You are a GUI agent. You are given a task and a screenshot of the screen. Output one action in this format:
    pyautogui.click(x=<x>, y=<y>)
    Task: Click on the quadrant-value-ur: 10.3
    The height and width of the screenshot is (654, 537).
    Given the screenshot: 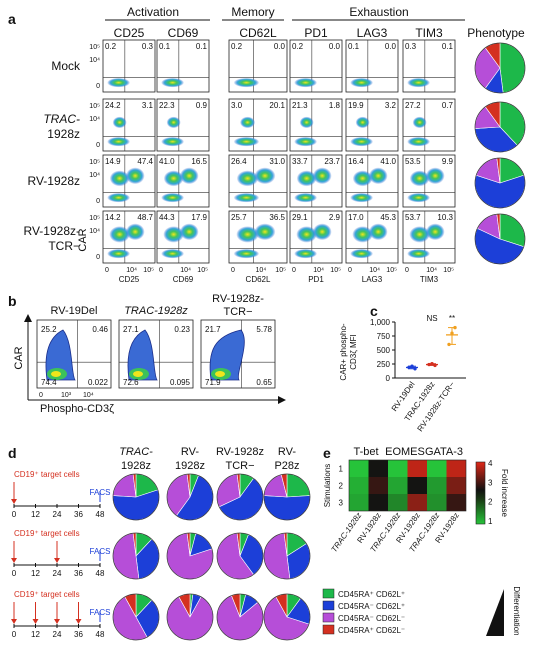 What is the action you would take?
    pyautogui.click(x=445, y=217)
    